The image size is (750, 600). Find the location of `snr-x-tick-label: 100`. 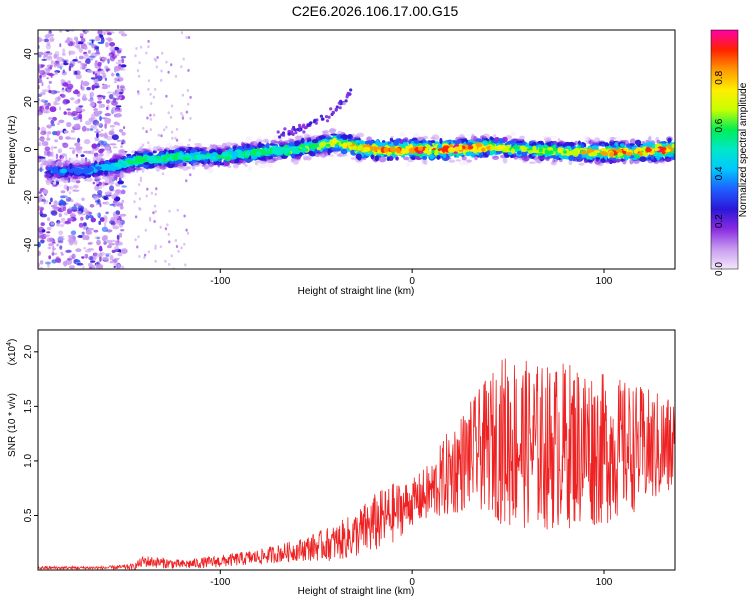

snr-x-tick-label: 100 is located at coordinates (604, 582).